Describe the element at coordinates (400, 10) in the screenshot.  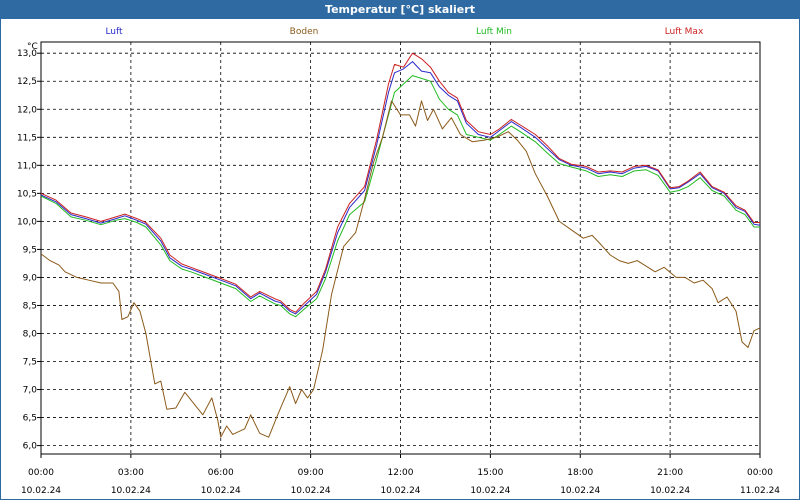
I see `chart-title: Temperatur [°C] skaliert` at that location.